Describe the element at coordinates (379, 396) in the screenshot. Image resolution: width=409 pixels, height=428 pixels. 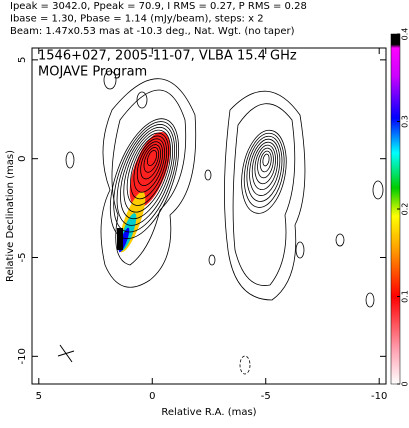
I see `x-tick-label: -10` at that location.